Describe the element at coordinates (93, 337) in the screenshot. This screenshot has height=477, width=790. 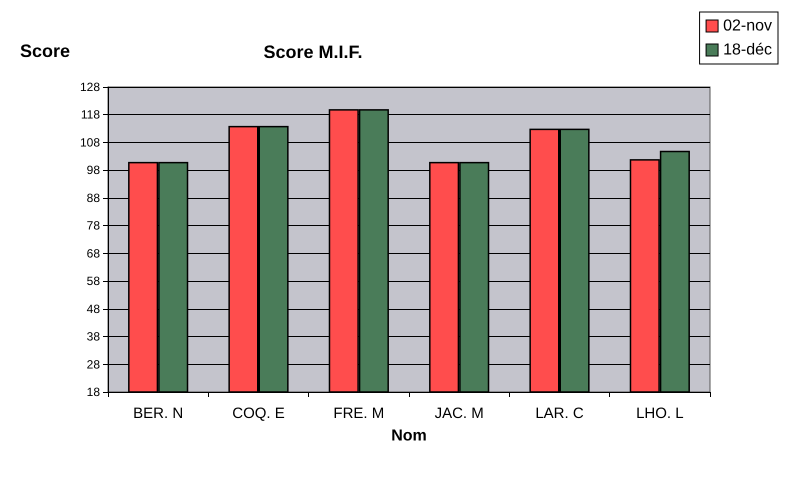
I see `y-tick-label: 38` at that location.